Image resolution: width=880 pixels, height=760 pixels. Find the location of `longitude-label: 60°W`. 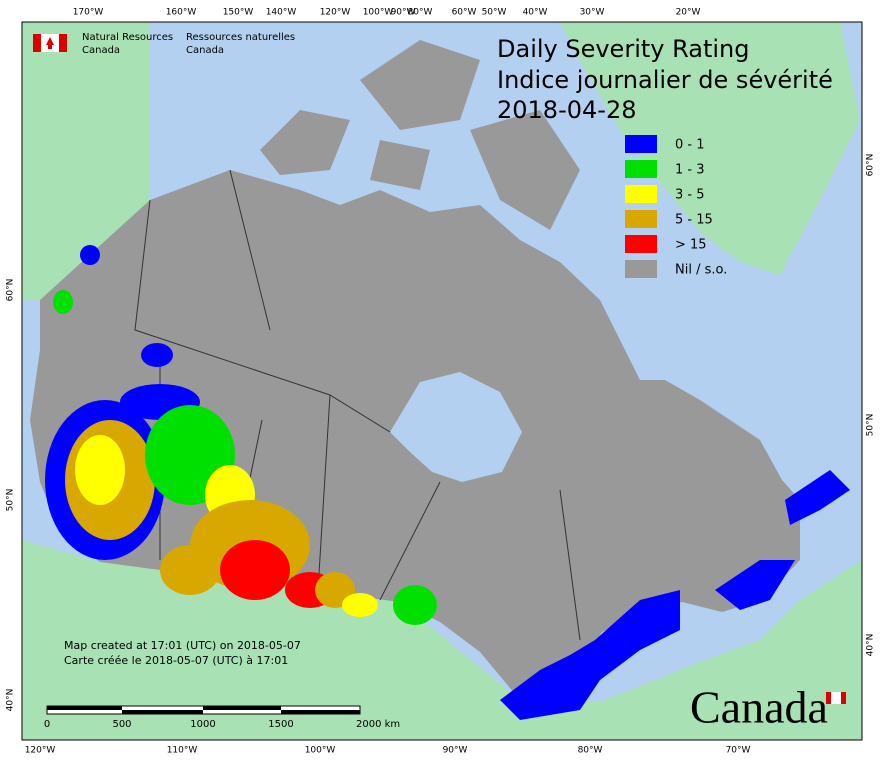

longitude-label: 60°W is located at coordinates (464, 13).